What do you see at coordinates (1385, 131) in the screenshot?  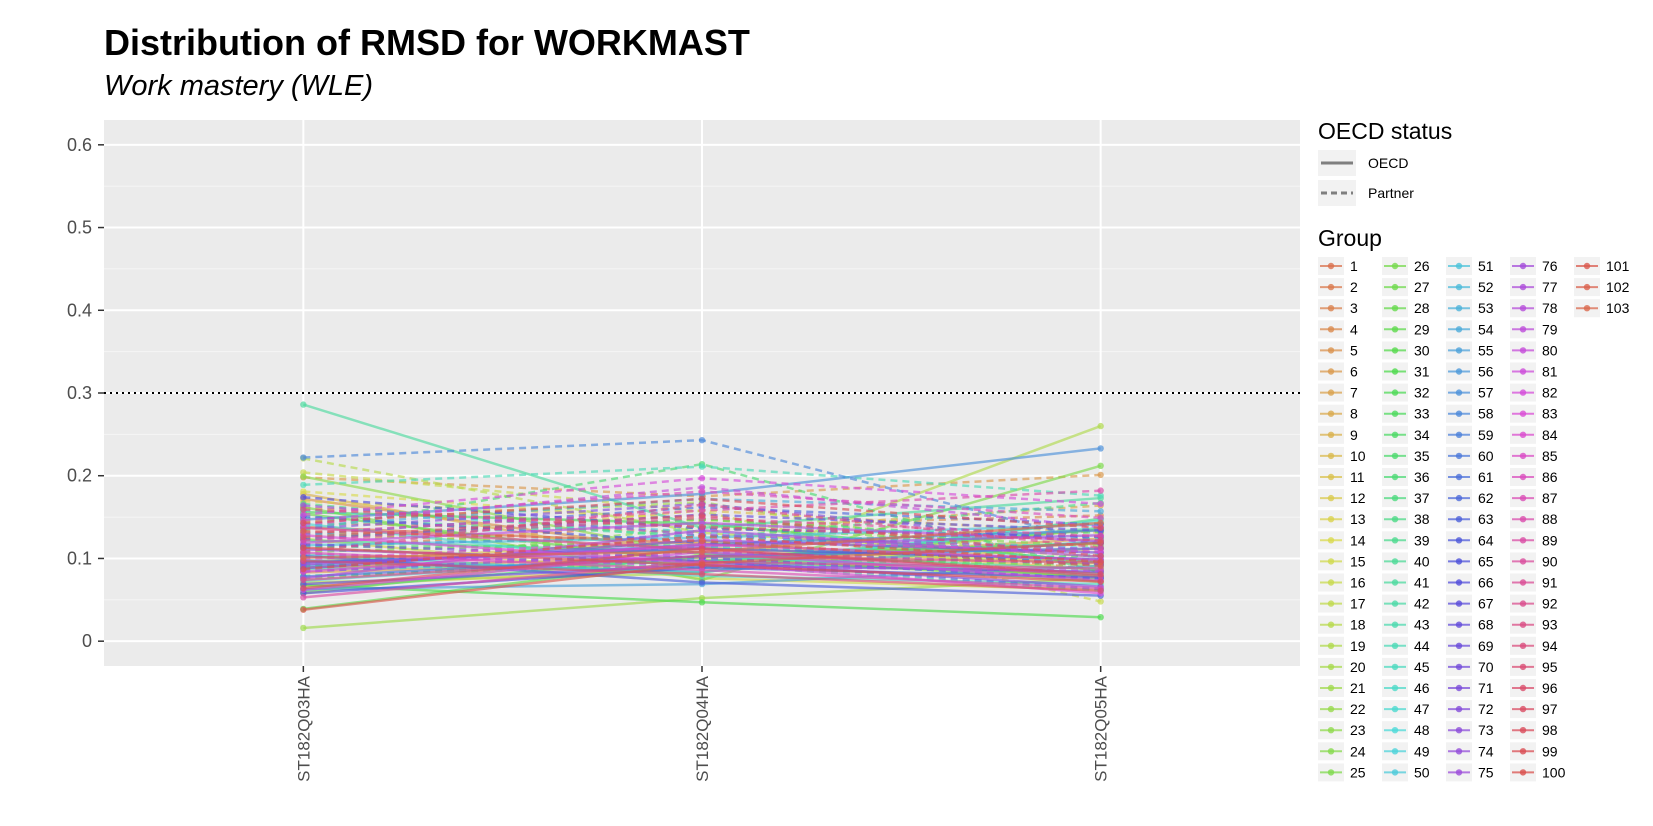 I see `legend-oecd-title: OECD status` at bounding box center [1385, 131].